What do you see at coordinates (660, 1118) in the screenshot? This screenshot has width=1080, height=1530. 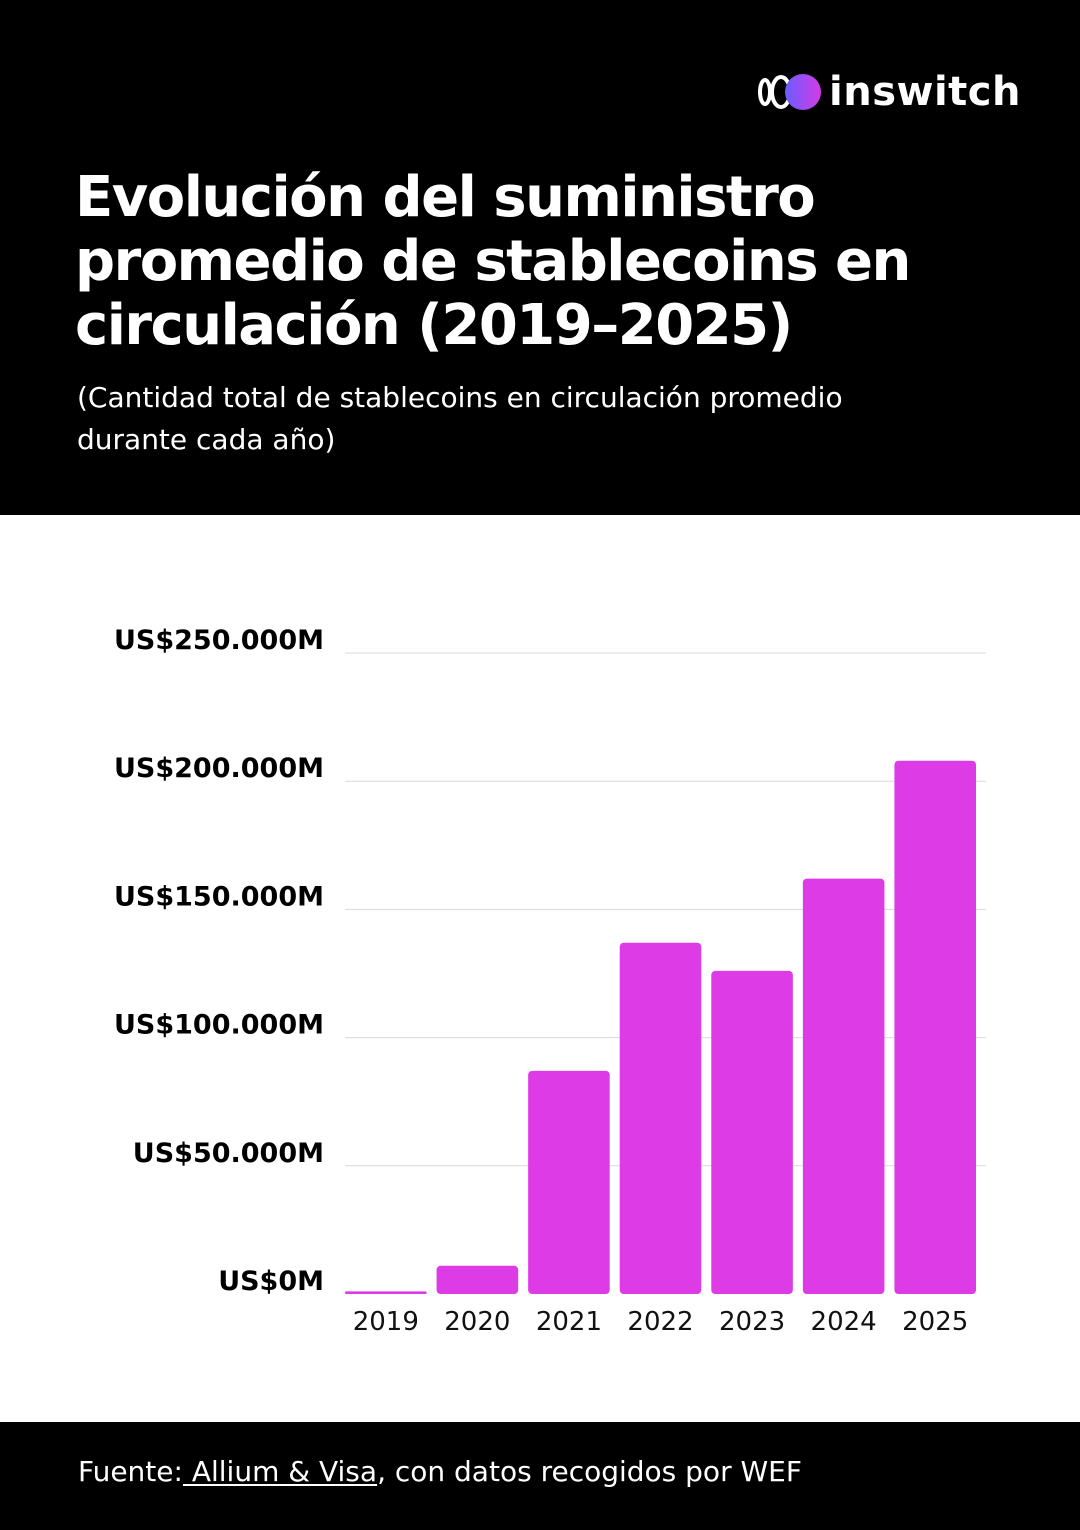 I see `bar-2022` at bounding box center [660, 1118].